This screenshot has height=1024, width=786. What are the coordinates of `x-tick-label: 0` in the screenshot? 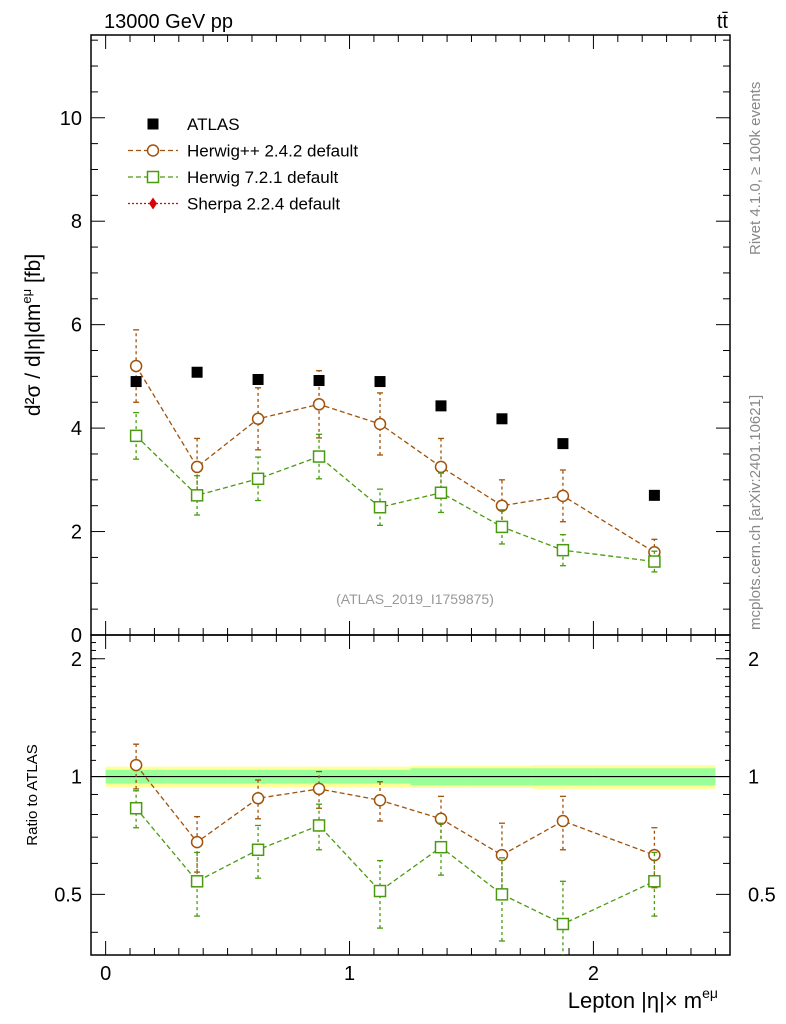 It's located at (105, 974).